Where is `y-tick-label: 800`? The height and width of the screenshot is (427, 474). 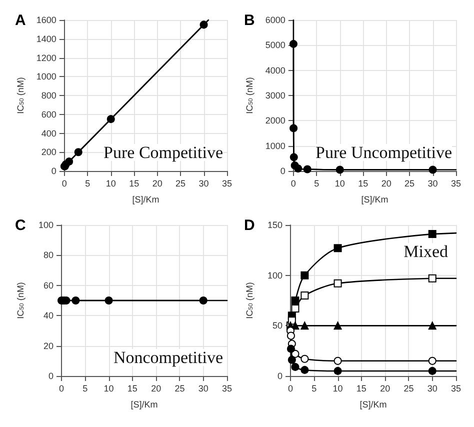 y-tick-label: 800 is located at coordinates (48, 95).